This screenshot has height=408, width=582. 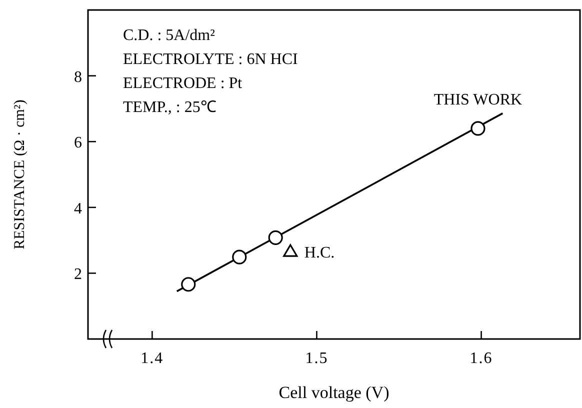 I want to click on y-axis-title: RESISTANCE (Ω · cm²), so click(x=20, y=175).